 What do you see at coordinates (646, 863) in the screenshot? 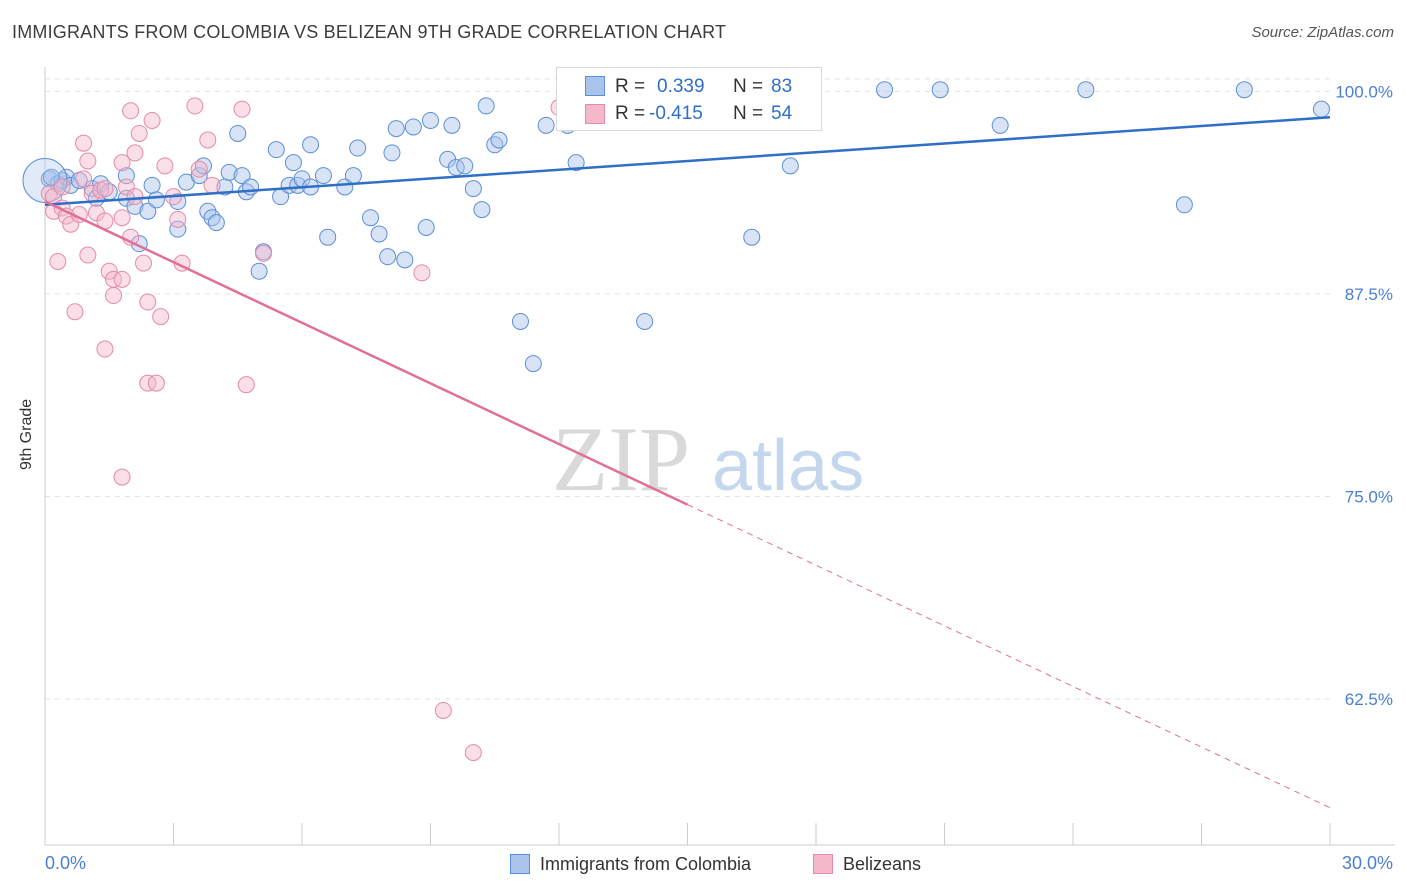
I see `bottom-legend-label-colombia: Immigrants from Colombia` at bounding box center [646, 863].